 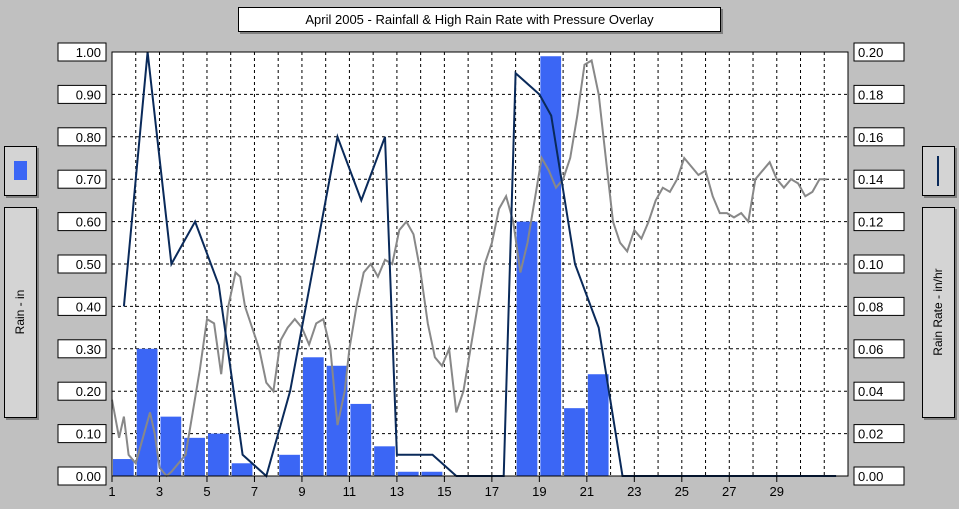 What do you see at coordinates (88, 52) in the screenshot?
I see `y-left-tick-label: 1.00` at bounding box center [88, 52].